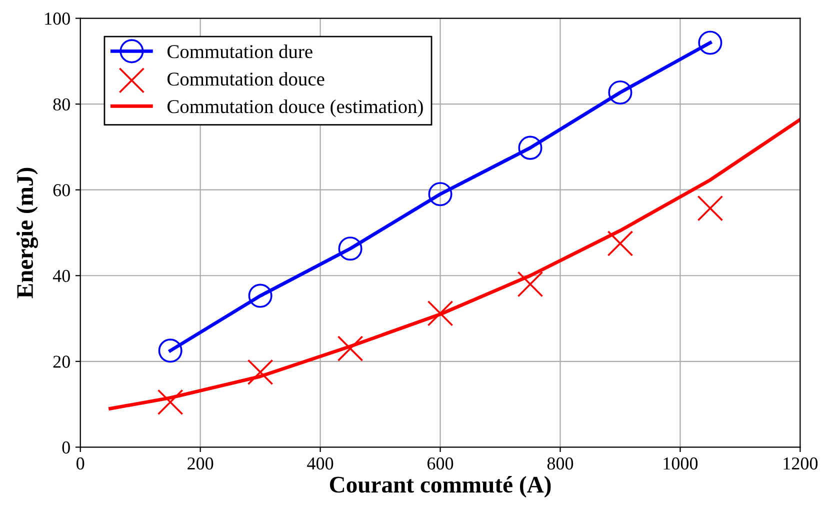 This screenshot has height=523, width=837. What do you see at coordinates (201, 463) in the screenshot?
I see `x-tick-label: 200` at bounding box center [201, 463].